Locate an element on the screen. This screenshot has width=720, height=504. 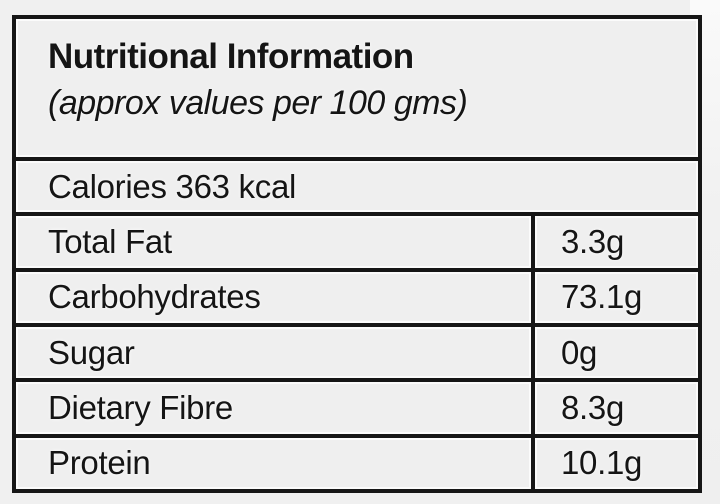
nutrient-row-sugar: Sugar 0g is located at coordinates (357, 350).